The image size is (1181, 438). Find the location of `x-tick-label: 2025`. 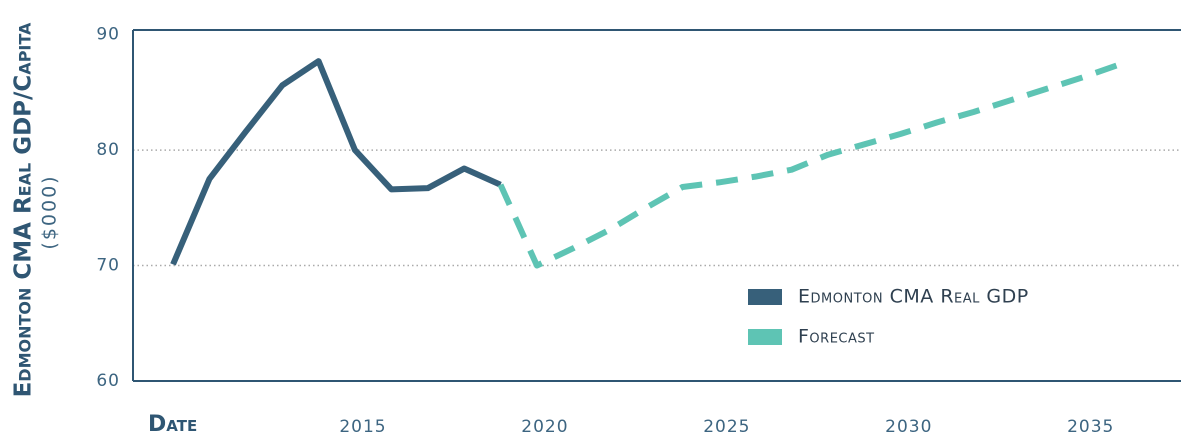

x-tick-label: 2025 is located at coordinates (726, 427).